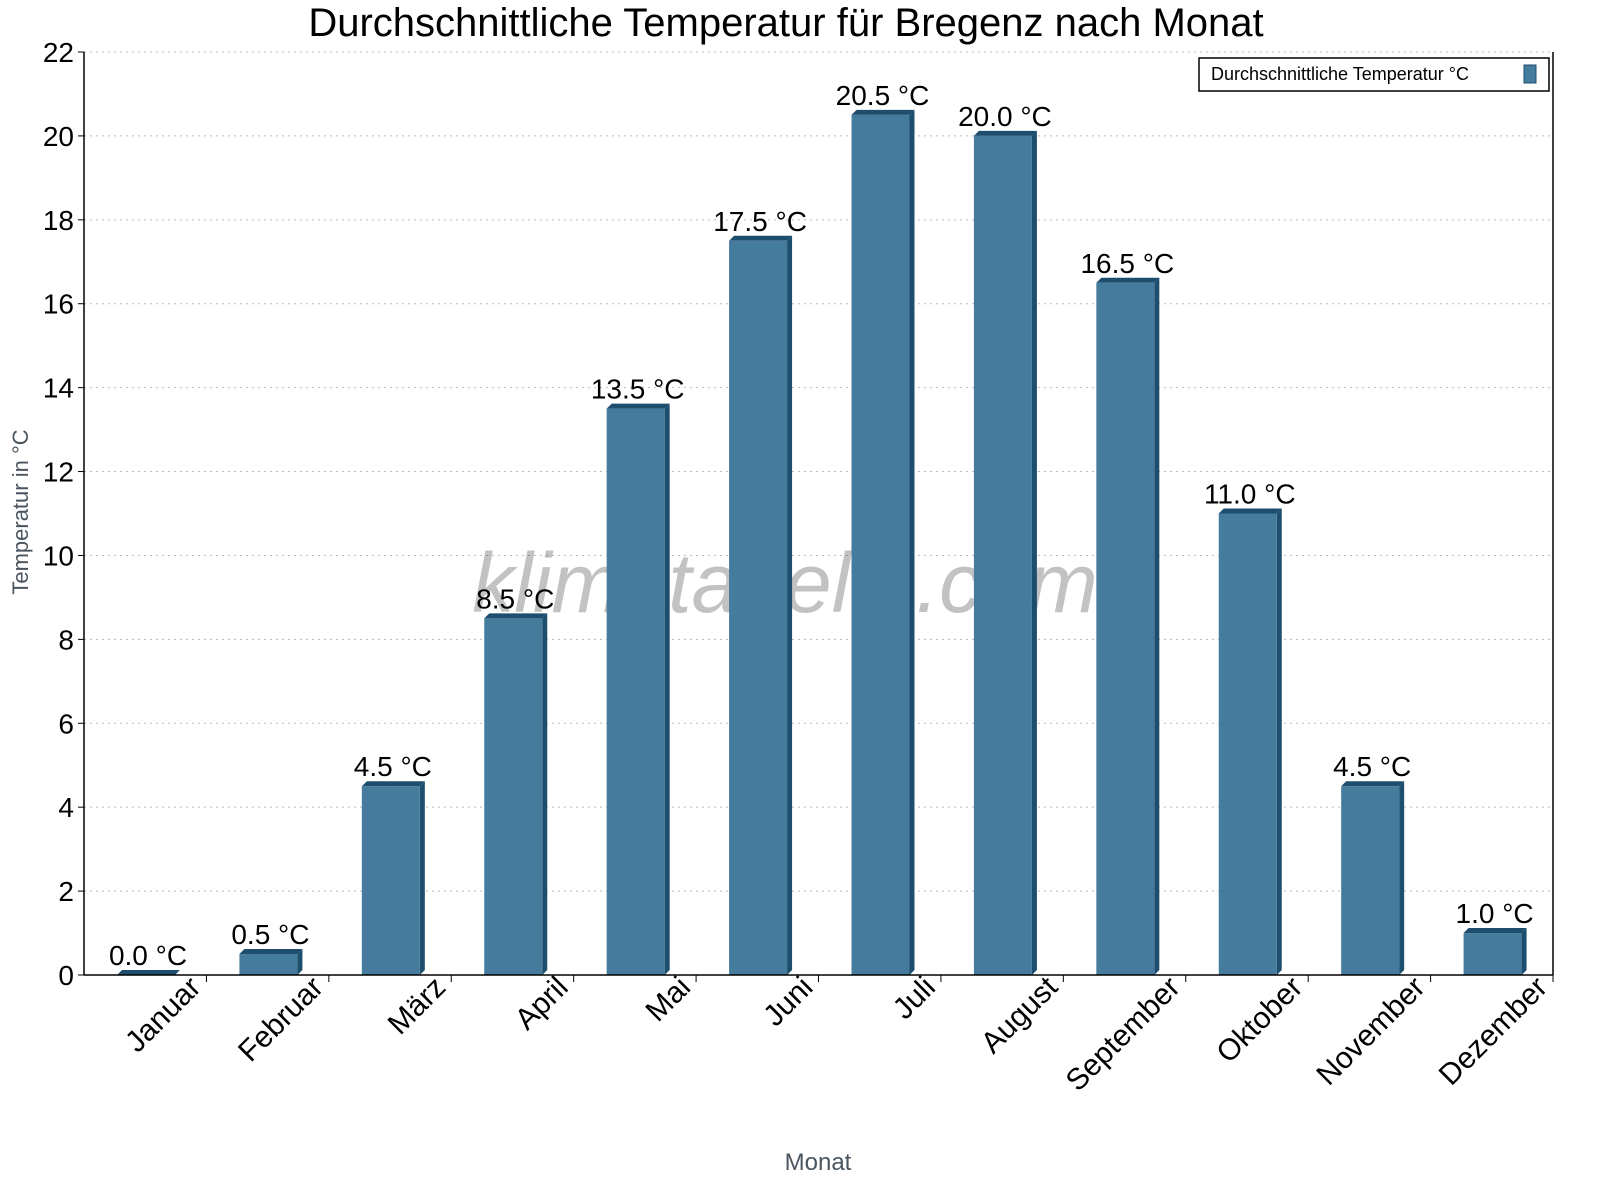 This screenshot has width=1600, height=1200. Describe the element at coordinates (163, 1015) in the screenshot. I see `x-tick-label: Januar` at that location.